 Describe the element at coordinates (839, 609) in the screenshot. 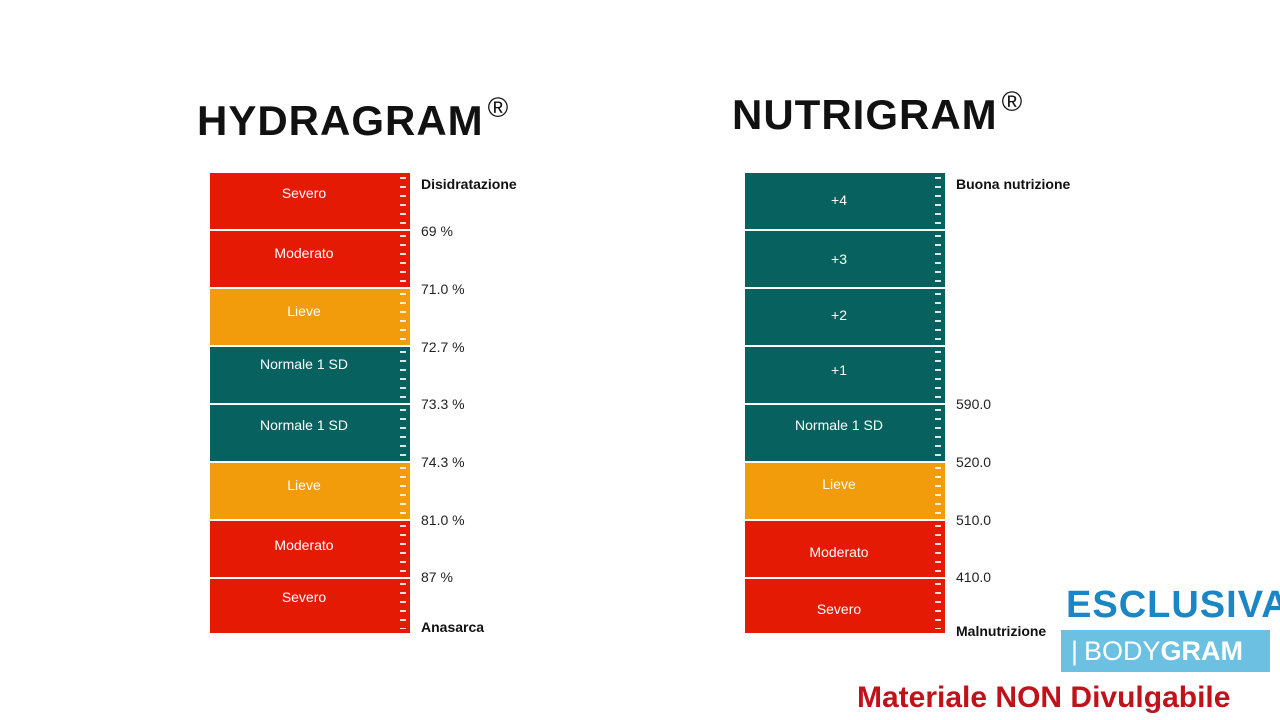

I see `nutrigram-segment-label: Severo` at that location.